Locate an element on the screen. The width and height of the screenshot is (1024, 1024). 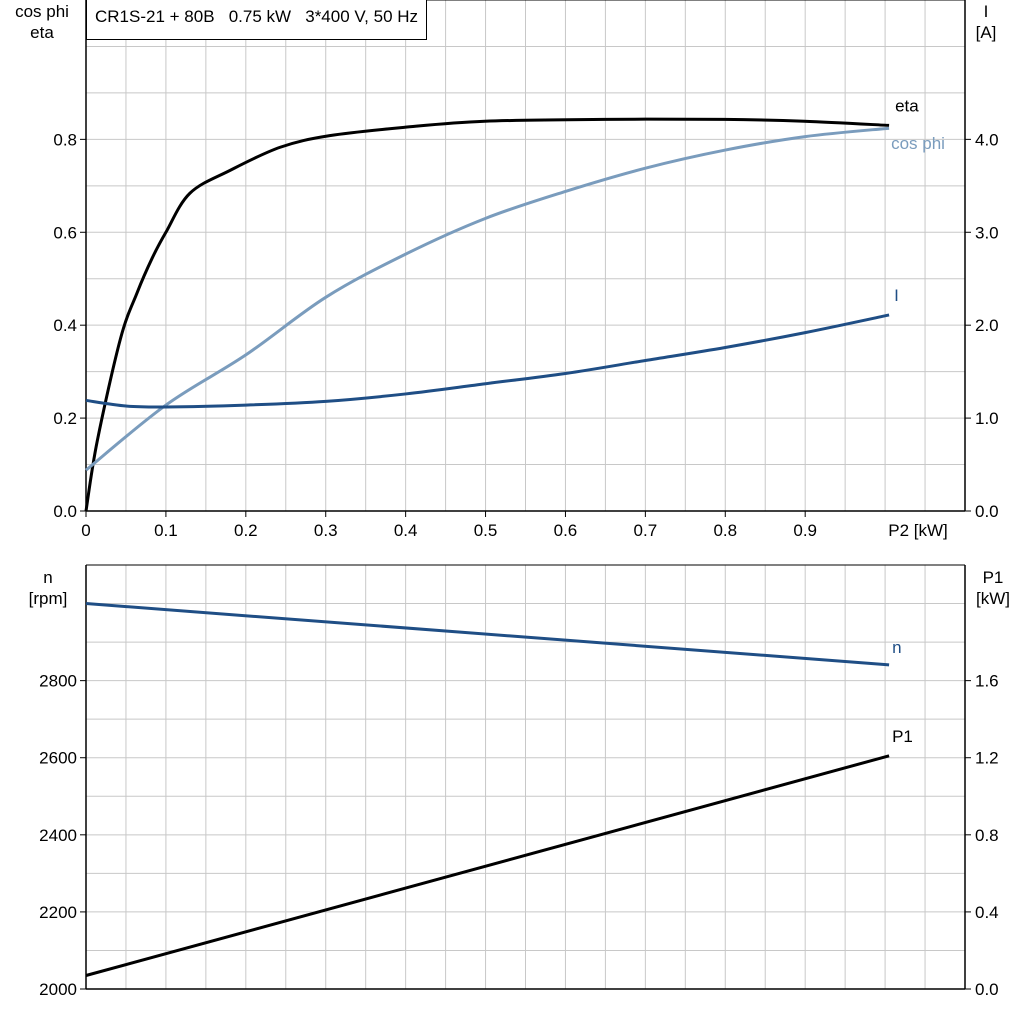
series-line-i is located at coordinates (487, 361).